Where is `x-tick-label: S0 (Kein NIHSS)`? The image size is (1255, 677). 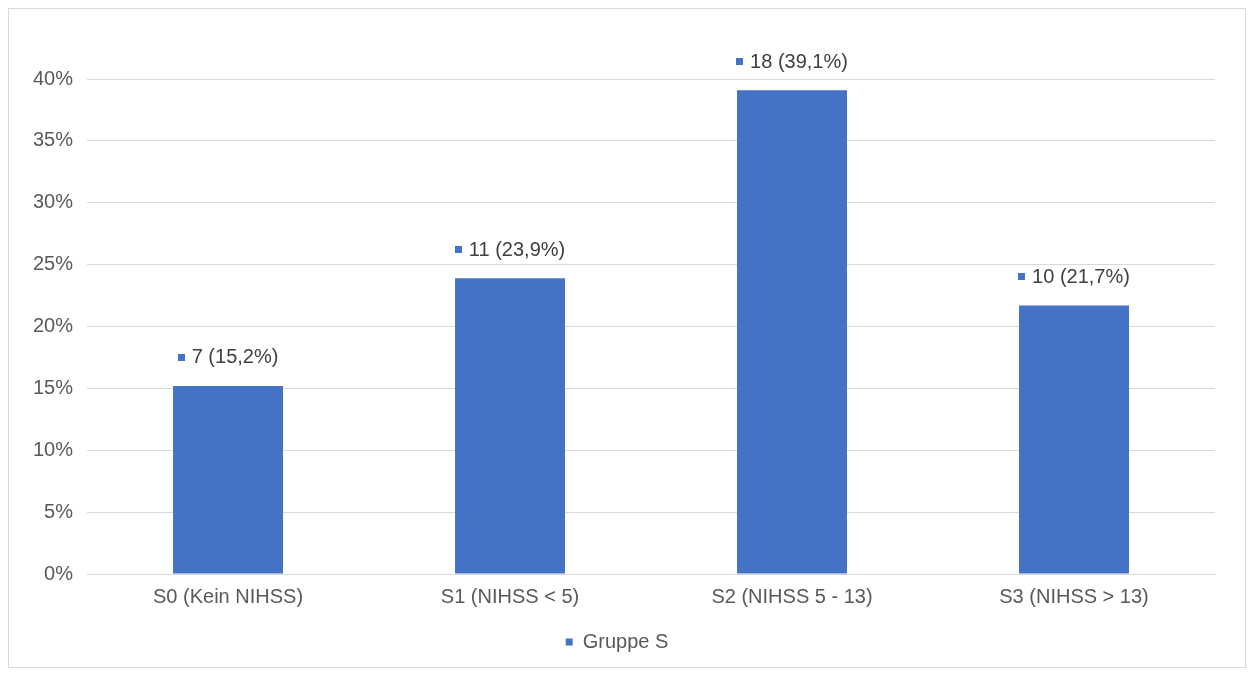 x-tick-label: S0 (Kein NIHSS) is located at coordinates (228, 595).